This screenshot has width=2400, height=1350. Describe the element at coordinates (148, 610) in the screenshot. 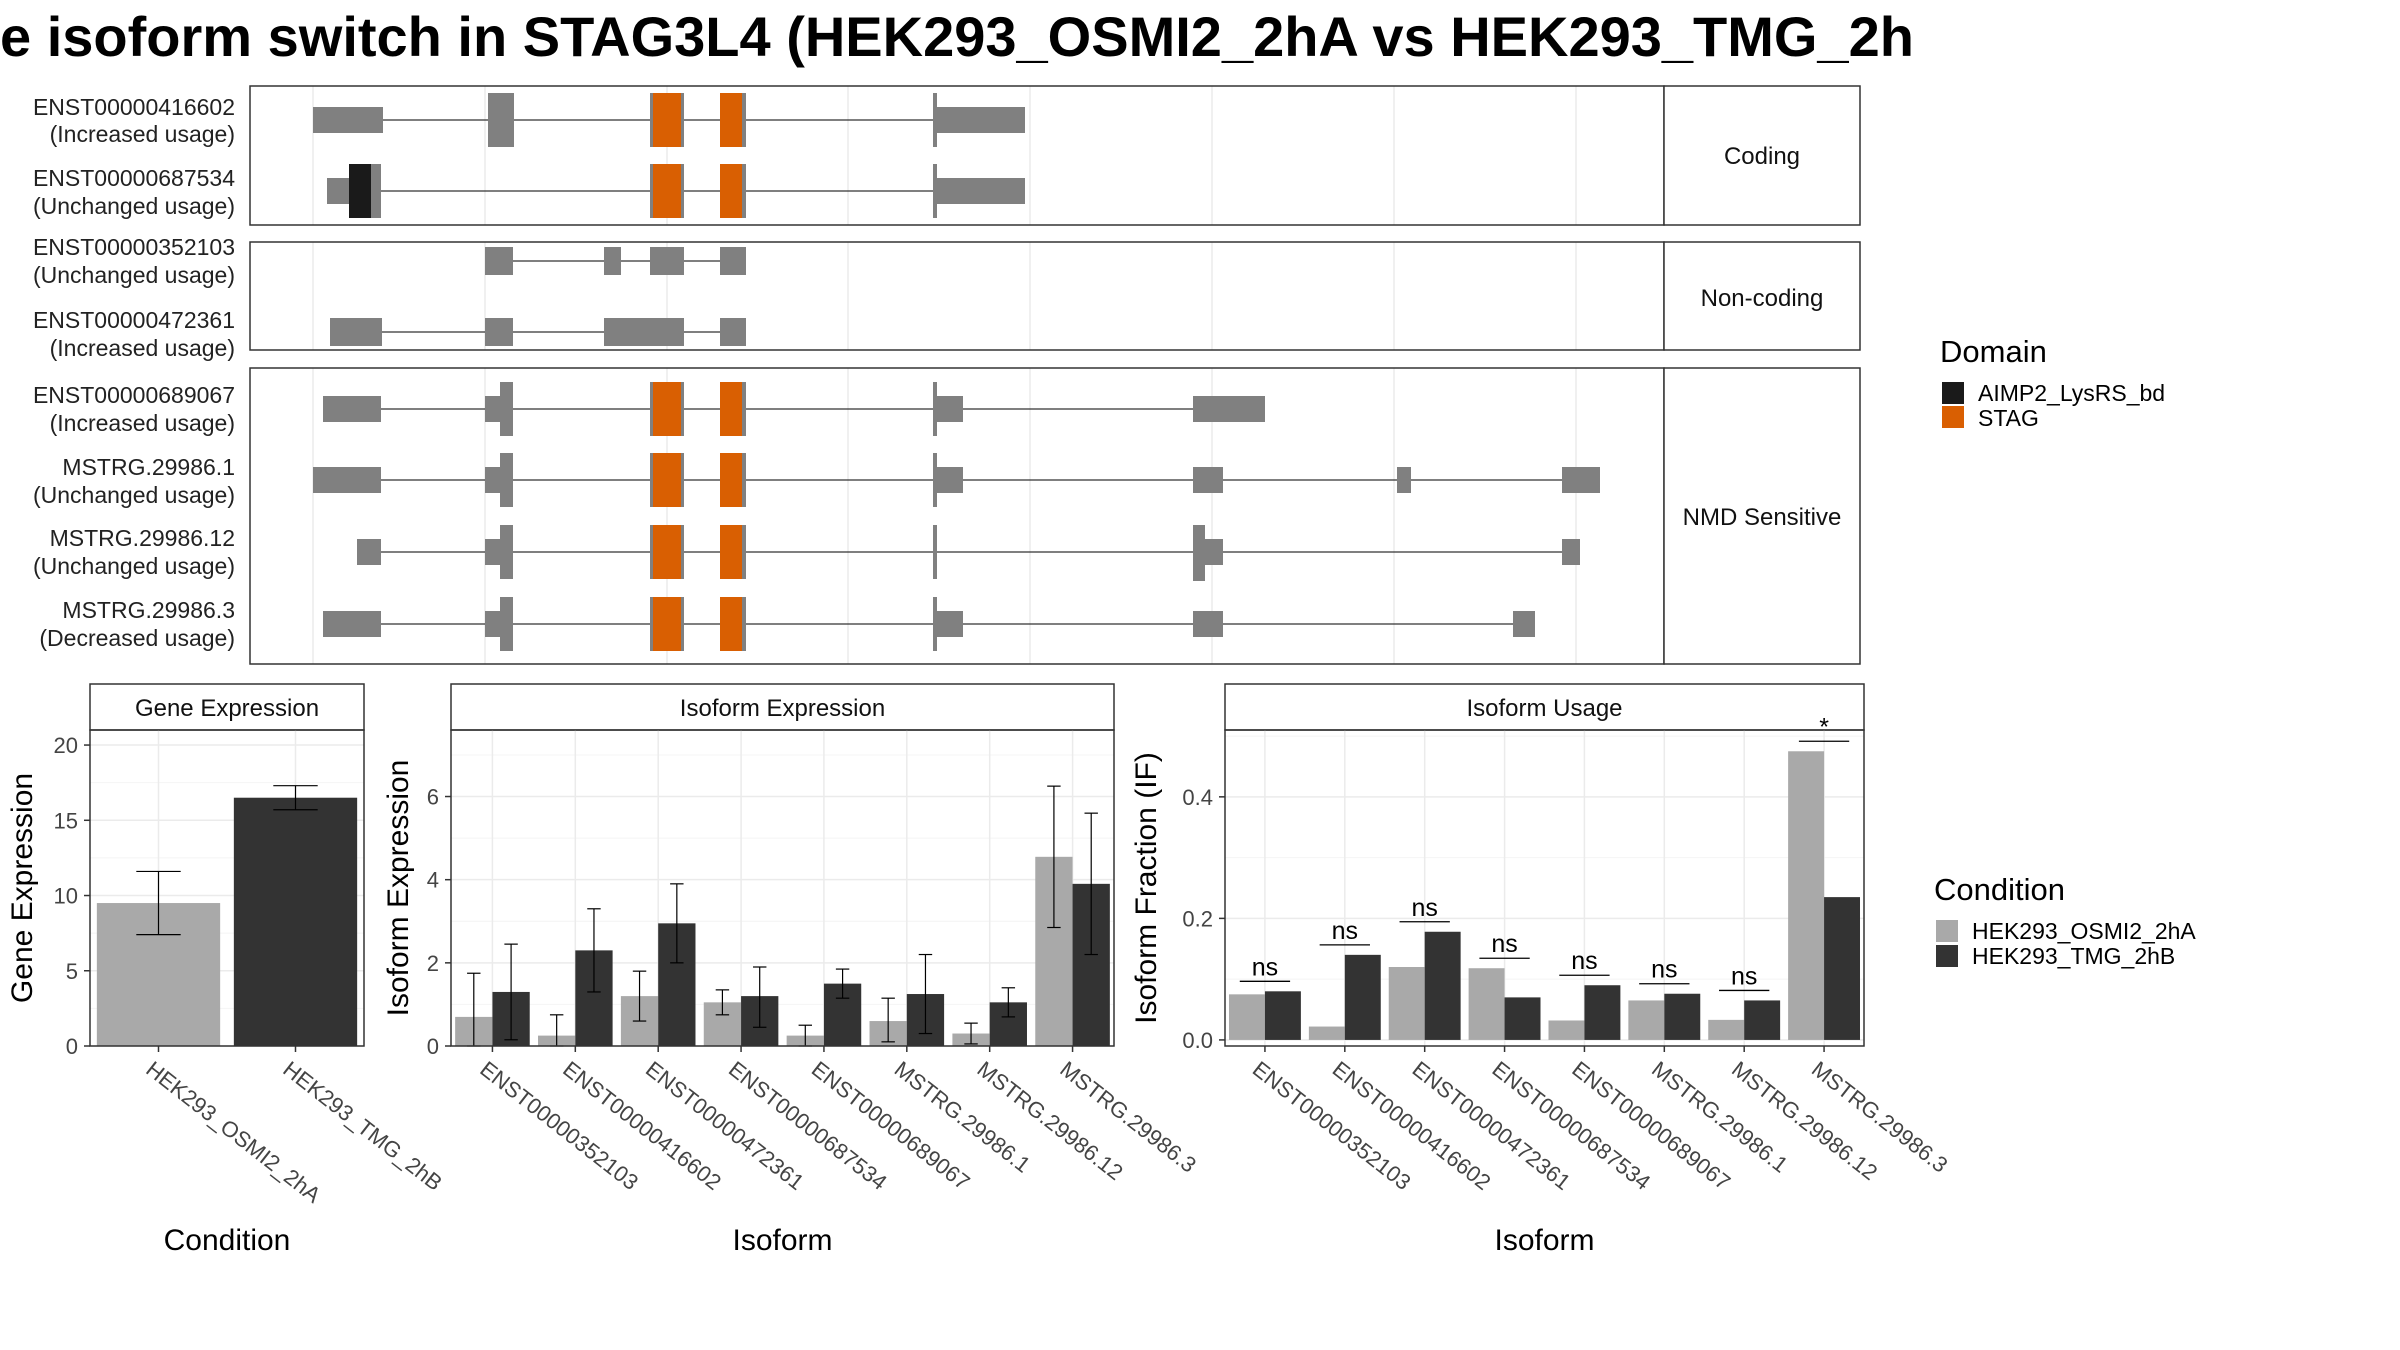

I see `isoform-id-MSTRG.29986.3: MSTRG.29986.3` at that location.